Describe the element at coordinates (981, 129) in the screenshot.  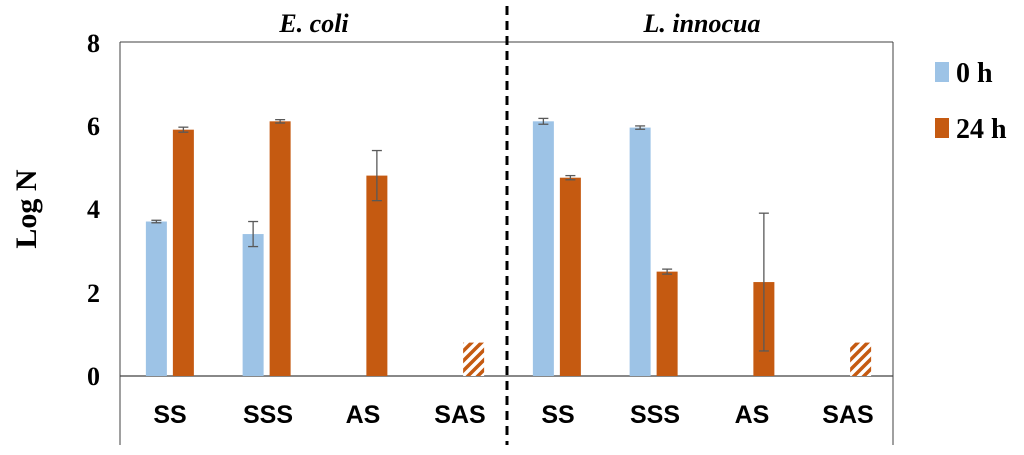
I see `legend-label-24h: 24 h` at that location.